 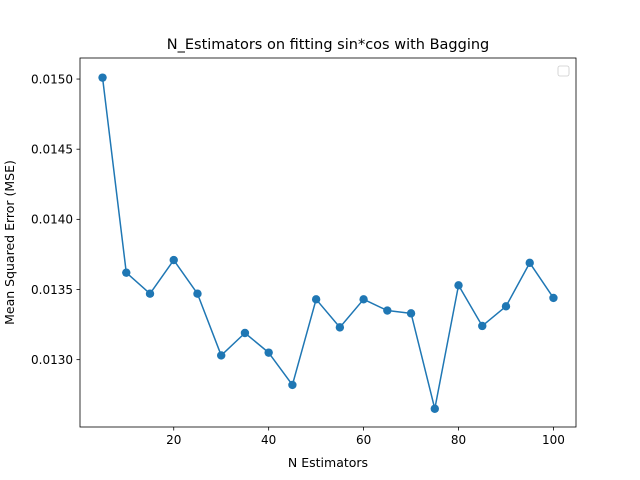 I want to click on x-tick-label: 80, so click(x=458, y=440).